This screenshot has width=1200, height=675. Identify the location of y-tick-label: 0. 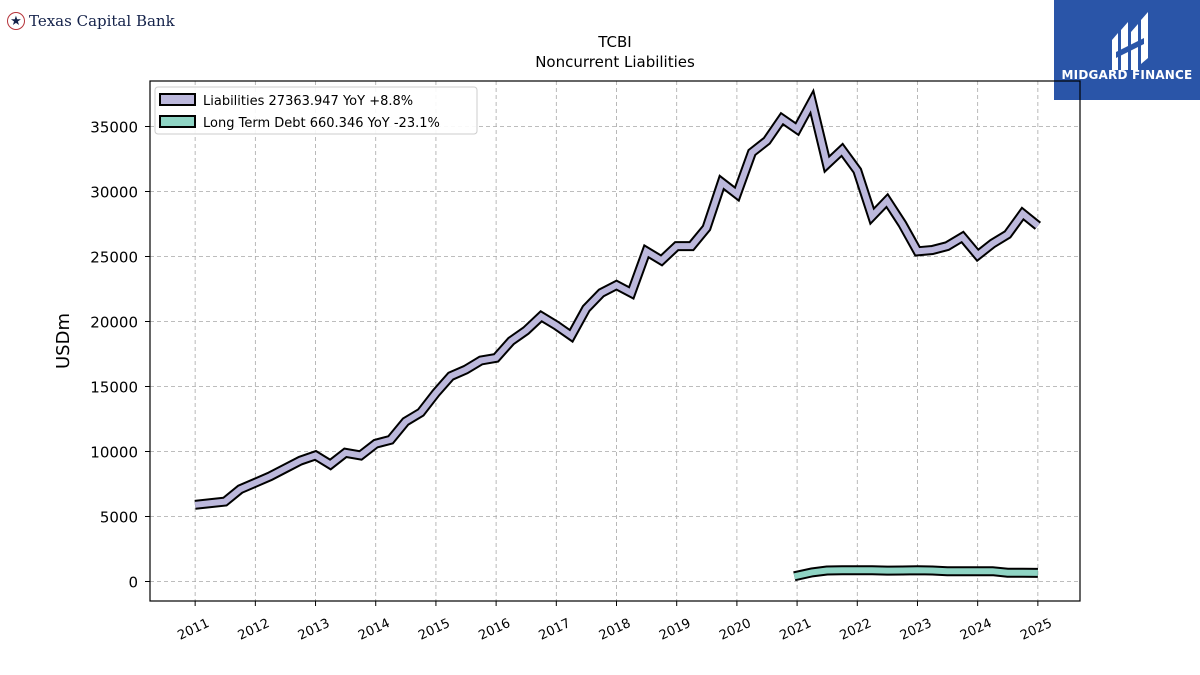
(133, 583).